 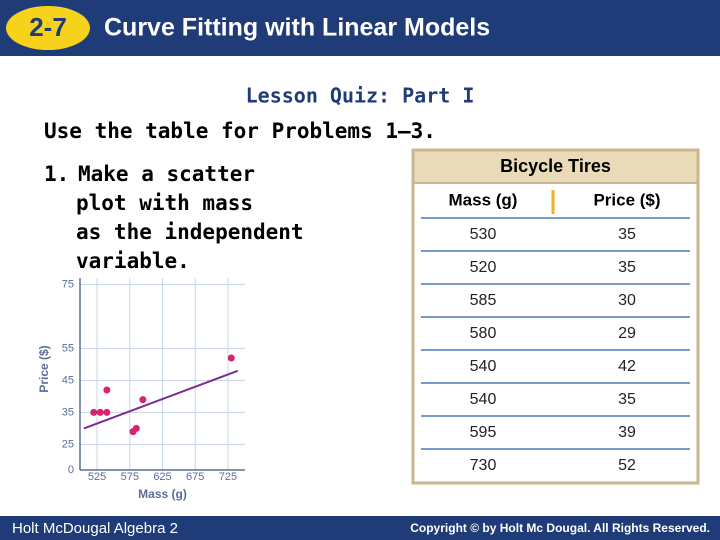 What do you see at coordinates (483, 432) in the screenshot?
I see `table-cell: 595` at bounding box center [483, 432].